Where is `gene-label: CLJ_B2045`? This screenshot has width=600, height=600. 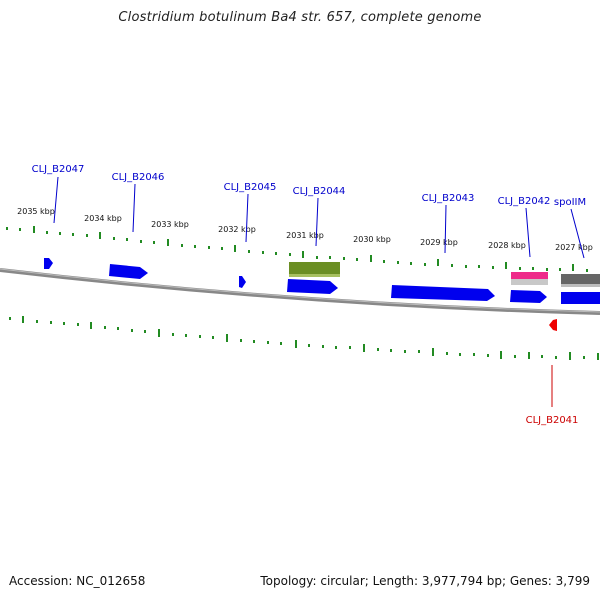 gene-label: CLJ_B2045 is located at coordinates (250, 187).